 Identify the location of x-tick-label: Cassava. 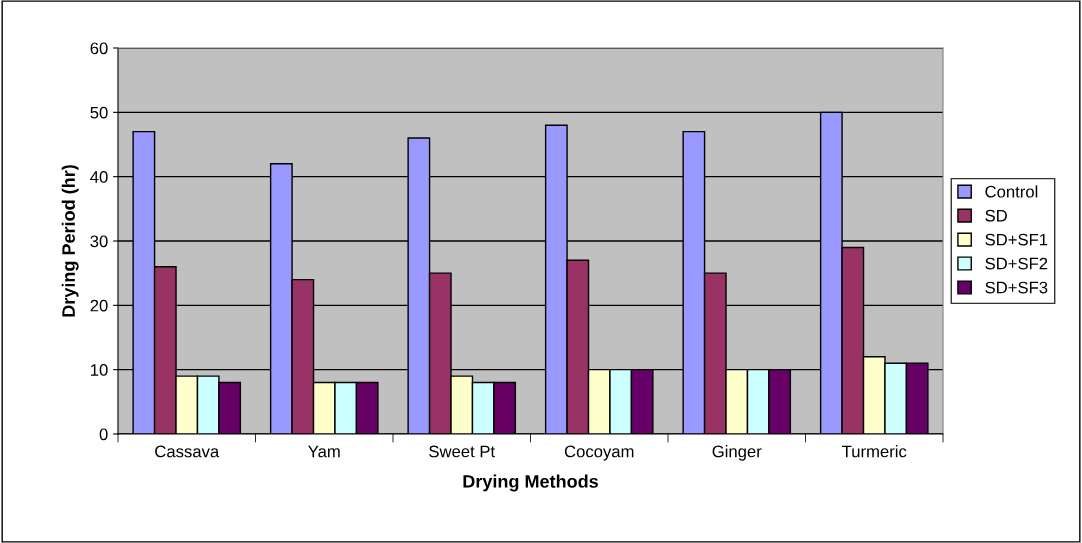
(187, 451).